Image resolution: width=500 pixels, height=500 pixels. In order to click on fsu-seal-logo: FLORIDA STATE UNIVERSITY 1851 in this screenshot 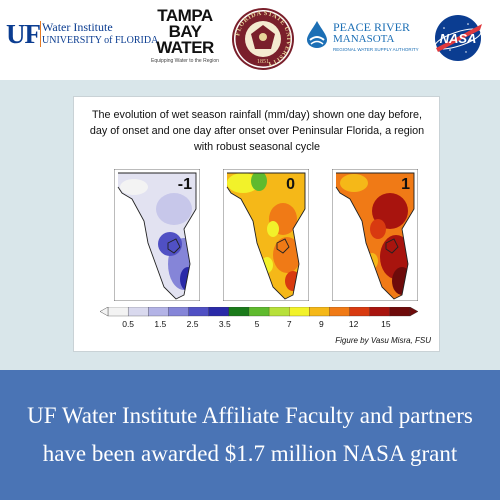, I will do `click(263, 39)`.